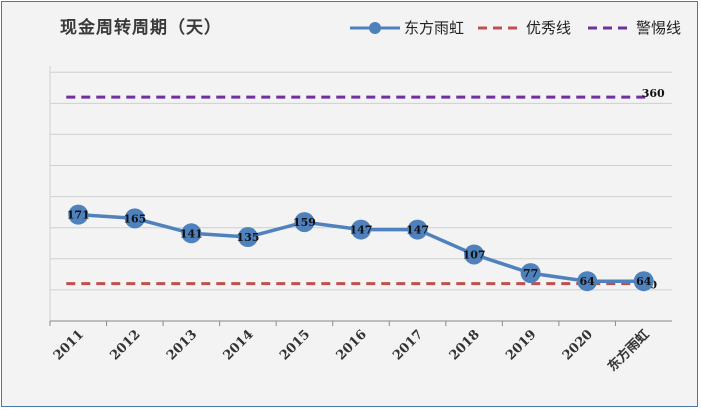 This screenshot has width=701, height=410. Describe the element at coordinates (578, 345) in the screenshot. I see `x-tick-label: 2020` at that location.